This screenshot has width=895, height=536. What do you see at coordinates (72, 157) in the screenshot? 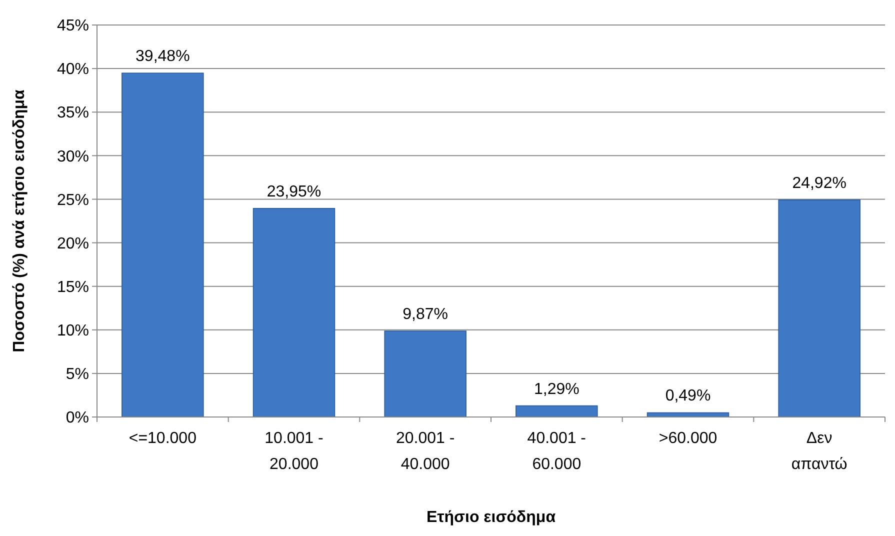
I see `y-tick-label: 30%` at bounding box center [72, 157].